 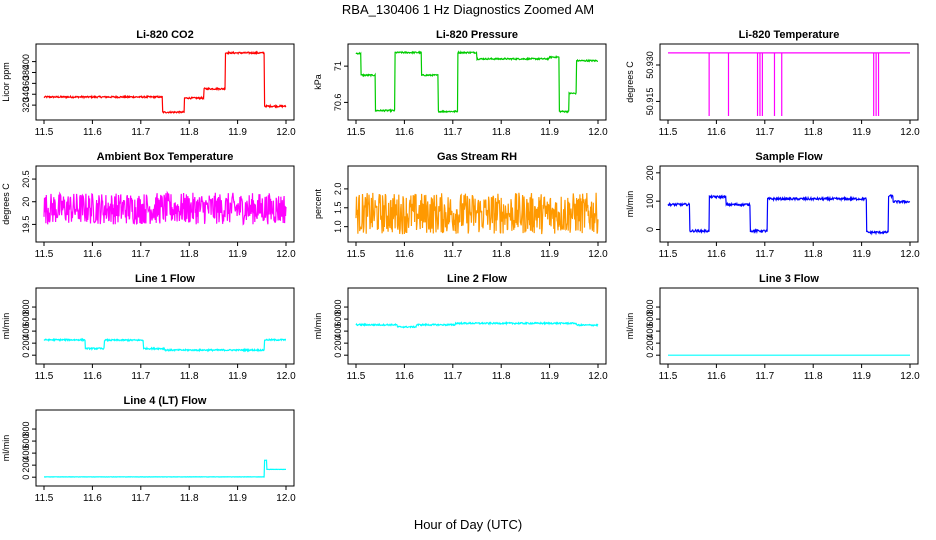 What do you see at coordinates (338, 66) in the screenshot?
I see `y-tick-label: 71` at bounding box center [338, 66].